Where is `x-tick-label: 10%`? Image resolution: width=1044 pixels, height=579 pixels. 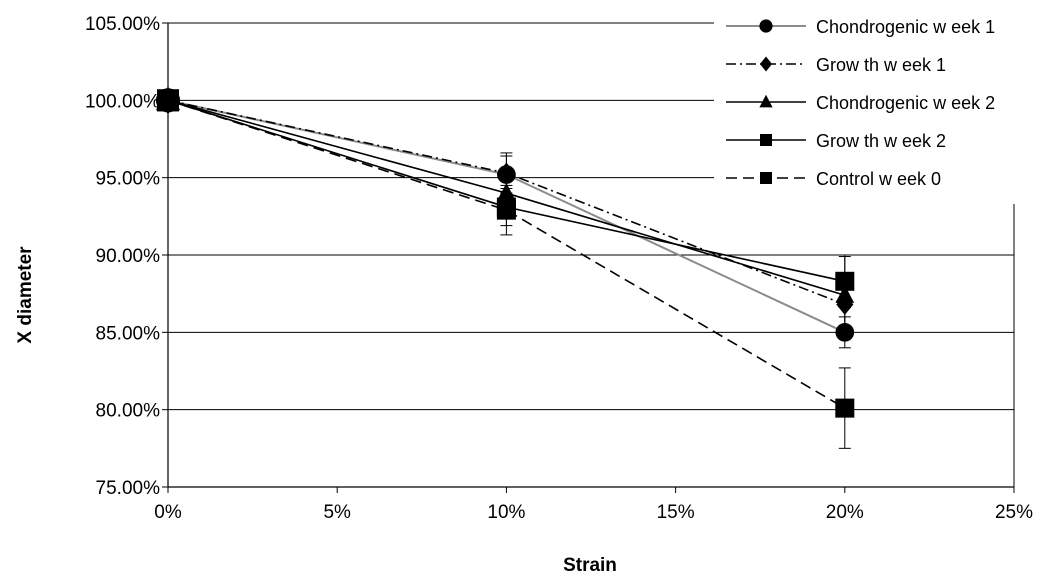 x-tick-label: 10% is located at coordinates (506, 512).